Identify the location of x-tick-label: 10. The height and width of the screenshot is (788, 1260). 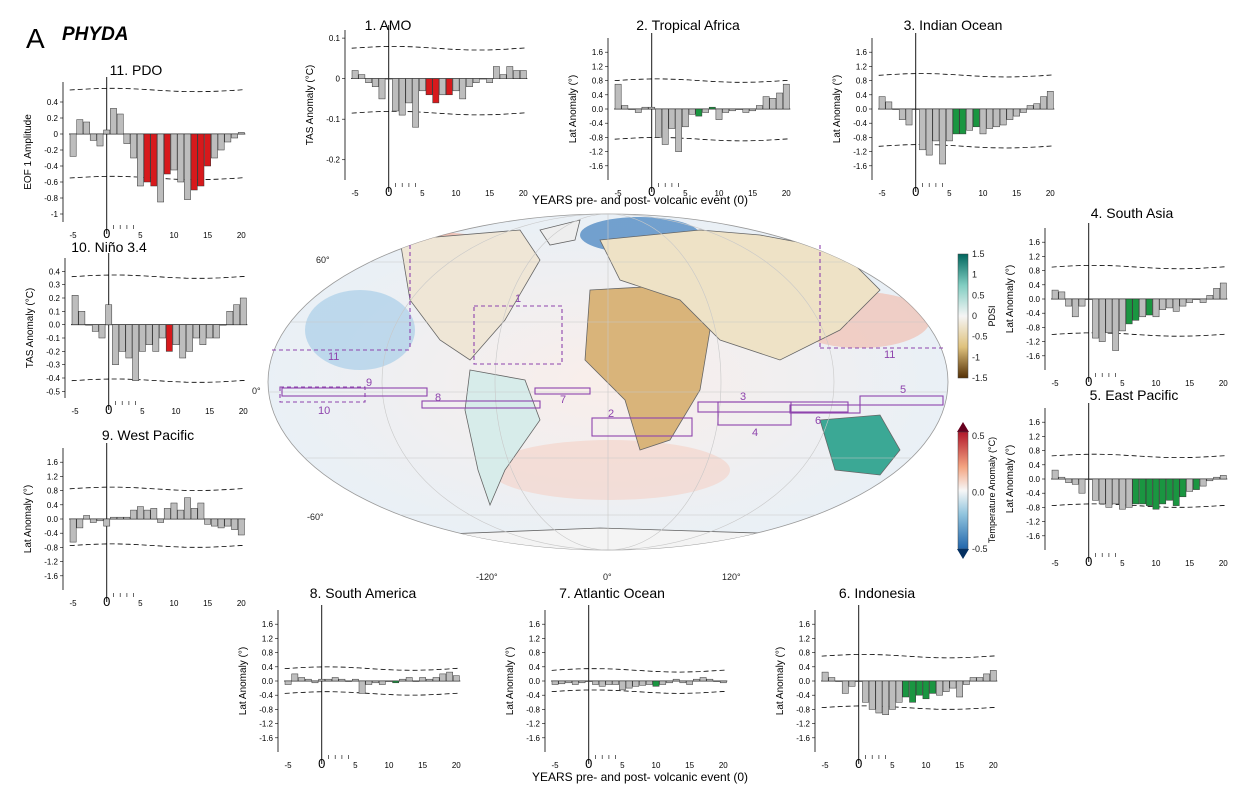
(983, 193).